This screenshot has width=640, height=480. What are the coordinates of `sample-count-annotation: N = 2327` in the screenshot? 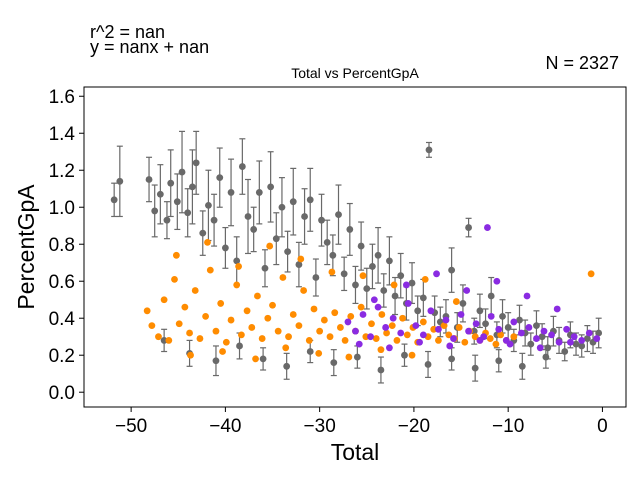 It's located at (582, 63).